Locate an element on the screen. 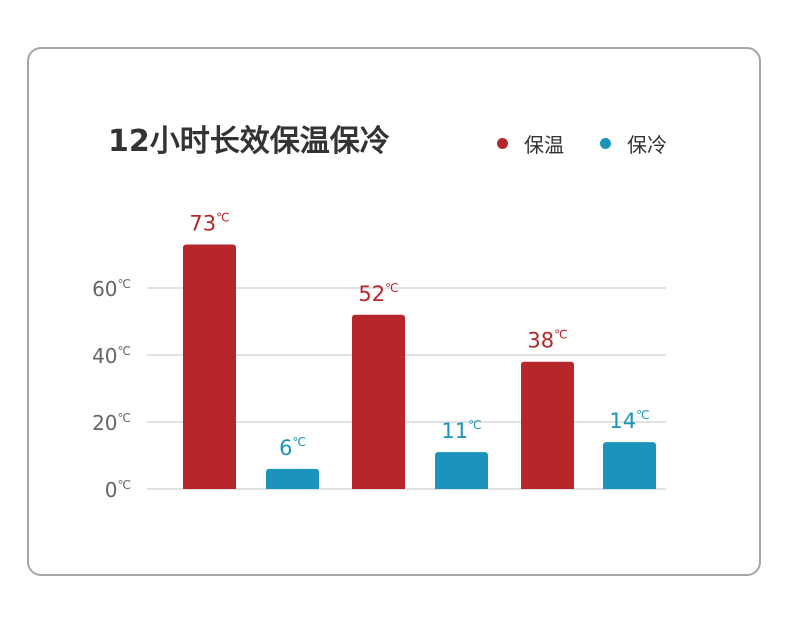  data-label: 14℃ is located at coordinates (629, 420).